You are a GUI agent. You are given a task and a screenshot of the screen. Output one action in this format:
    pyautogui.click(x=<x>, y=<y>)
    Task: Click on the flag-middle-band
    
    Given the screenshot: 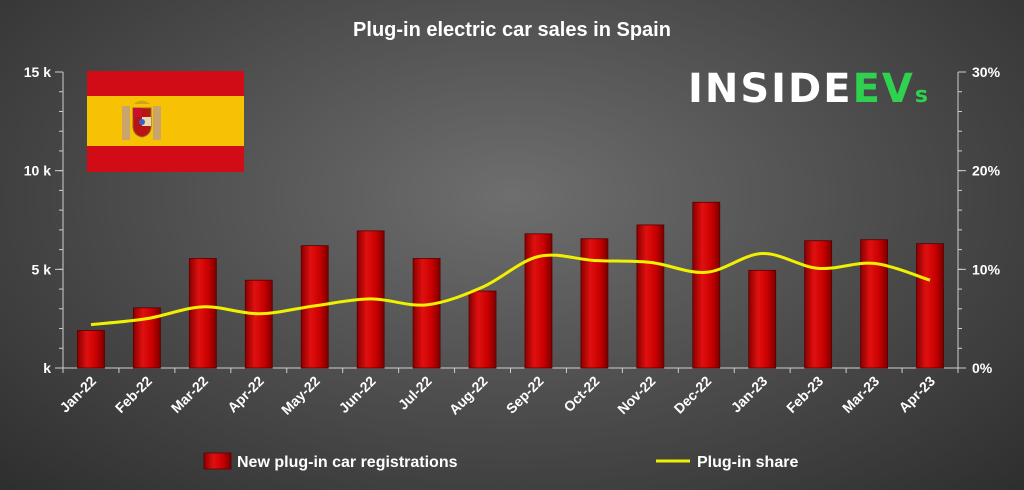 What is the action you would take?
    pyautogui.click(x=165, y=121)
    